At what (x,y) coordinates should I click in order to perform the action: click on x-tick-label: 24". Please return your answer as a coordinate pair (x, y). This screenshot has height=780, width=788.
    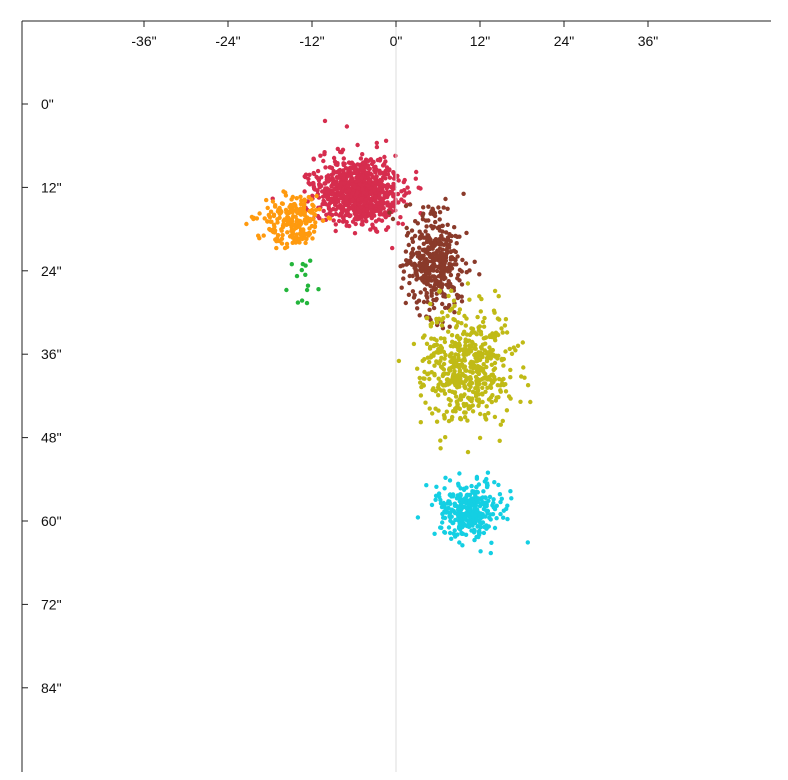
    Looking at the image, I should click on (564, 41).